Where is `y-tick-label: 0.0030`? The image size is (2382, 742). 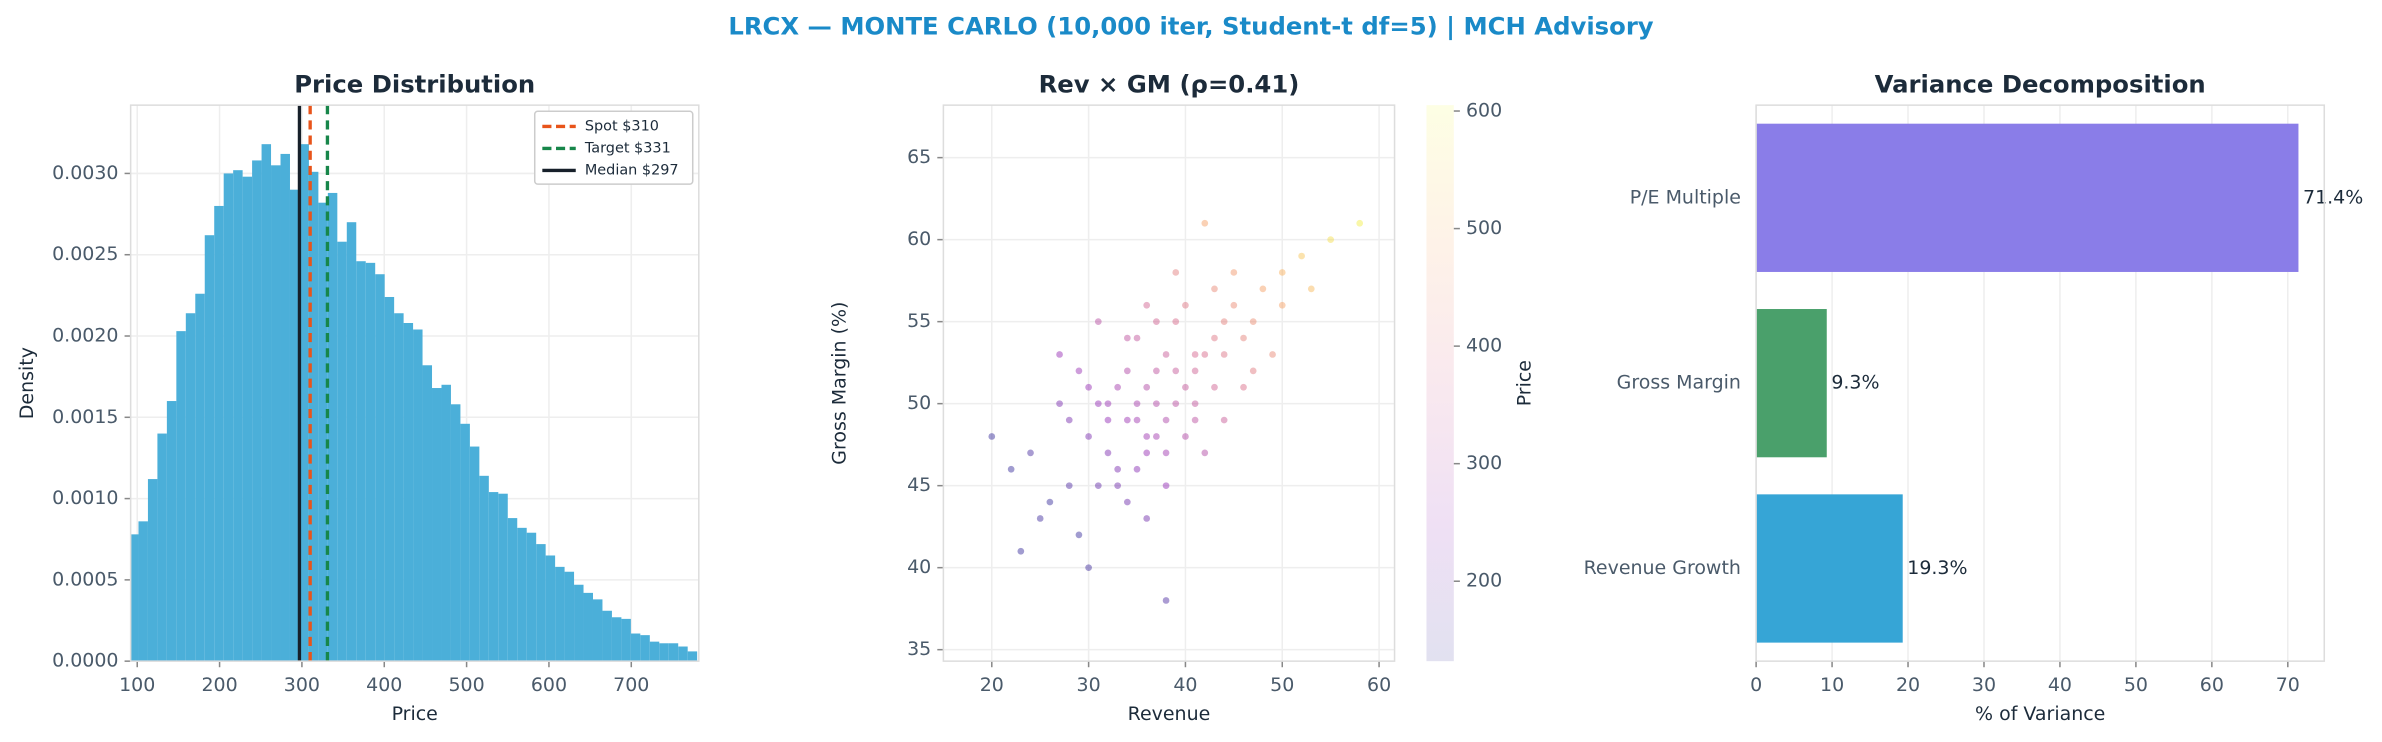 y-tick-label: 0.0030 is located at coordinates (85, 173).